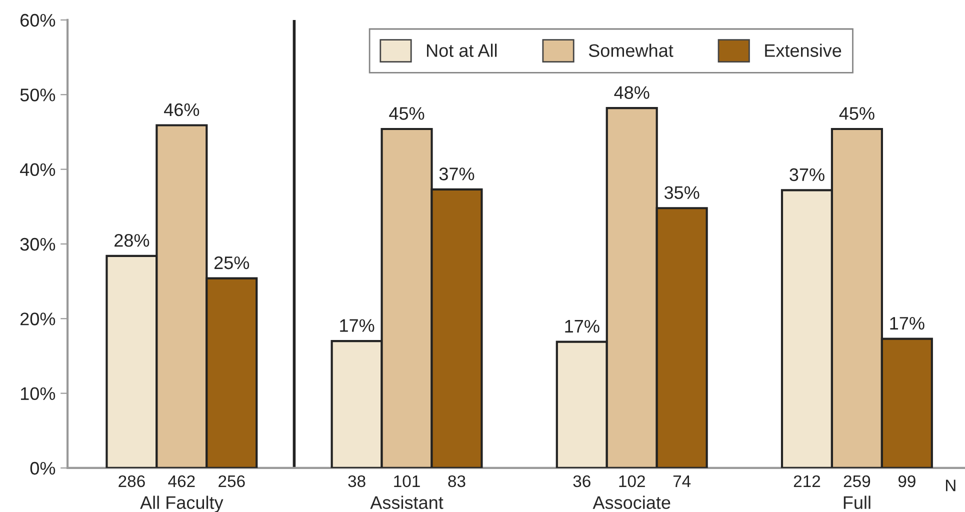 The width and height of the screenshot is (965, 512). Describe the element at coordinates (682, 481) in the screenshot. I see `text: 74` at that location.